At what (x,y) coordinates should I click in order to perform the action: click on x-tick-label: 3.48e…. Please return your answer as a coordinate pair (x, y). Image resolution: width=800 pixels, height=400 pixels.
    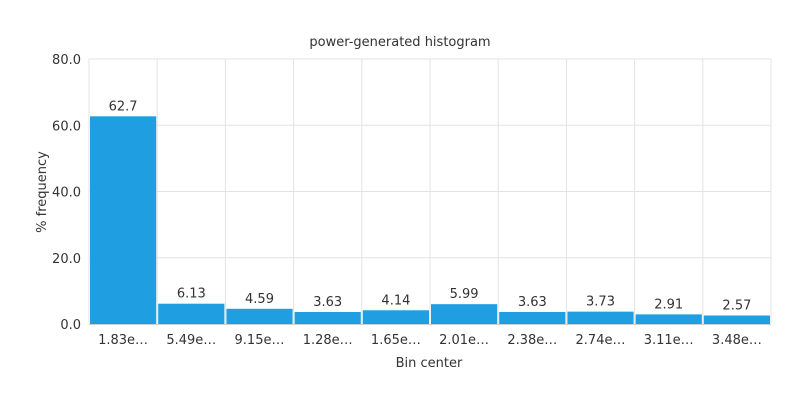
    Looking at the image, I should click on (737, 340).